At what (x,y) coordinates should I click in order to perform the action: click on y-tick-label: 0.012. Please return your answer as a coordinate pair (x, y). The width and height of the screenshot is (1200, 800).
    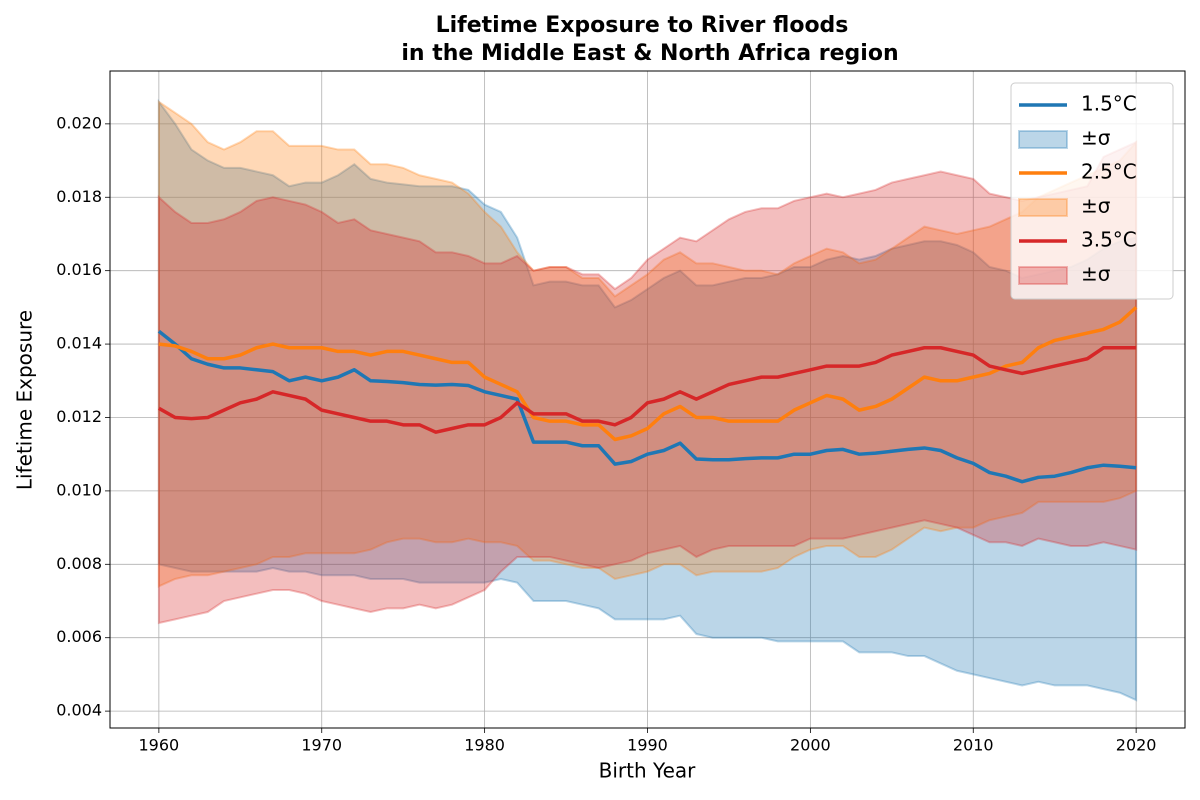
    Looking at the image, I should click on (79, 416).